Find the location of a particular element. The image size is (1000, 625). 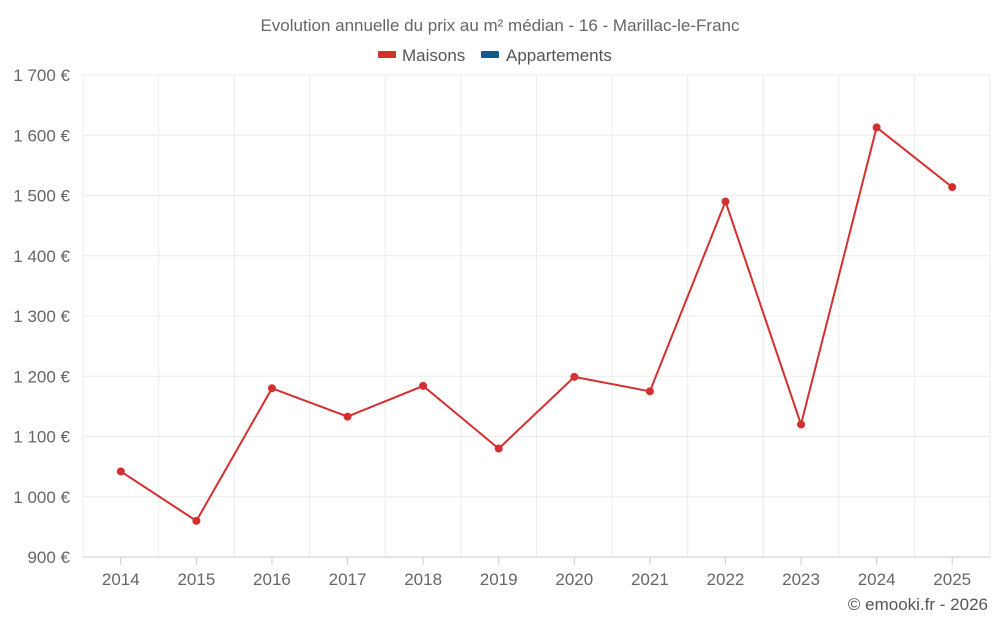

y-tick-label: 1 300 € is located at coordinates (41, 316).